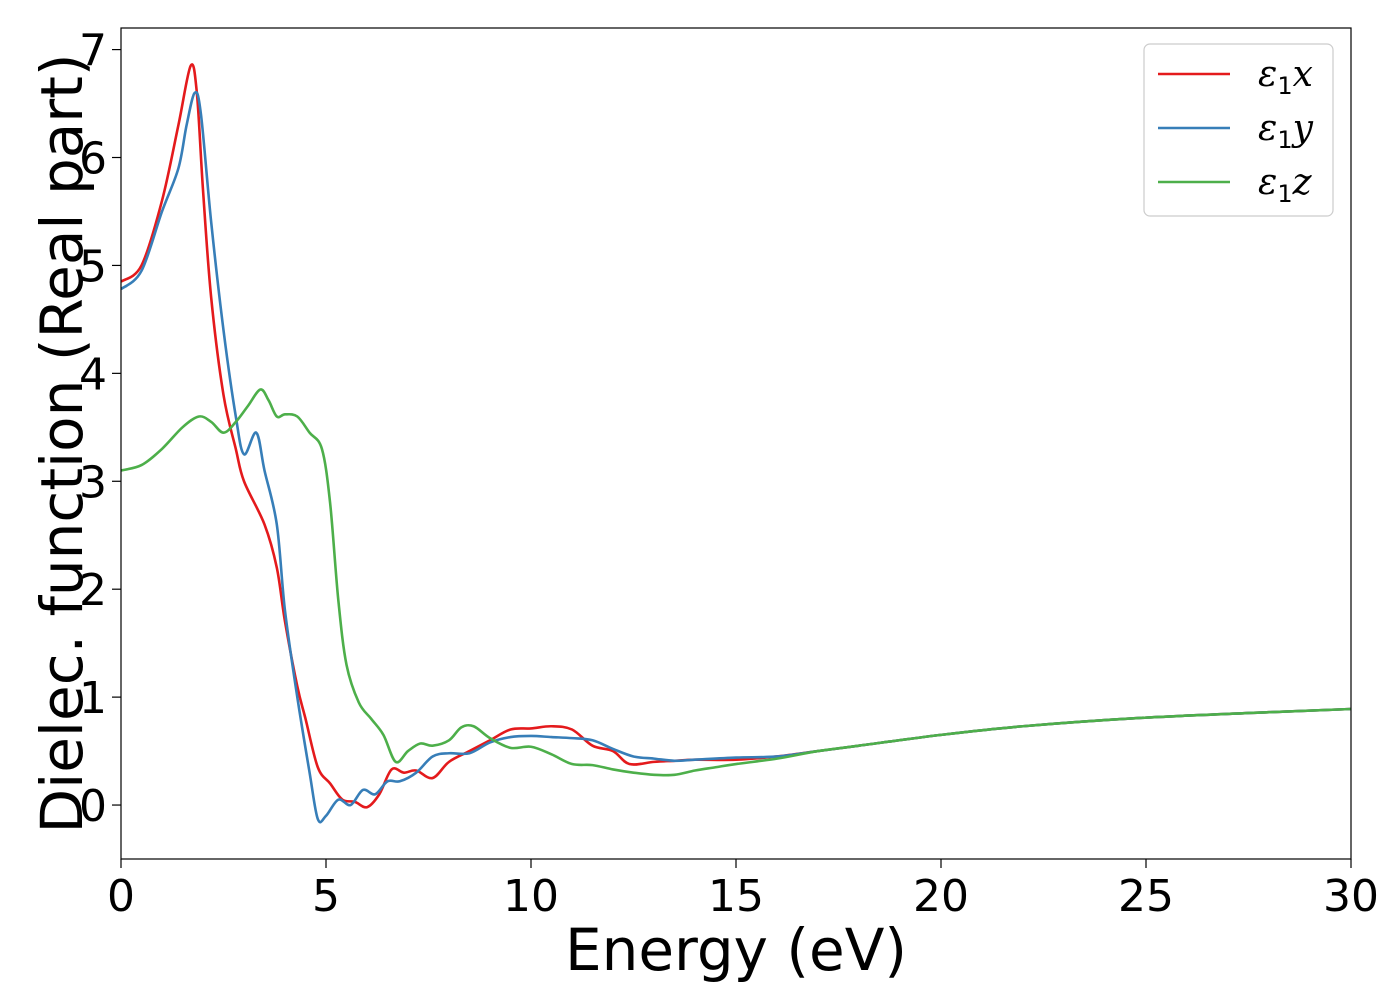 This screenshot has width=1400, height=1000. What do you see at coordinates (121, 896) in the screenshot?
I see `x-tick-label: 0` at bounding box center [121, 896].